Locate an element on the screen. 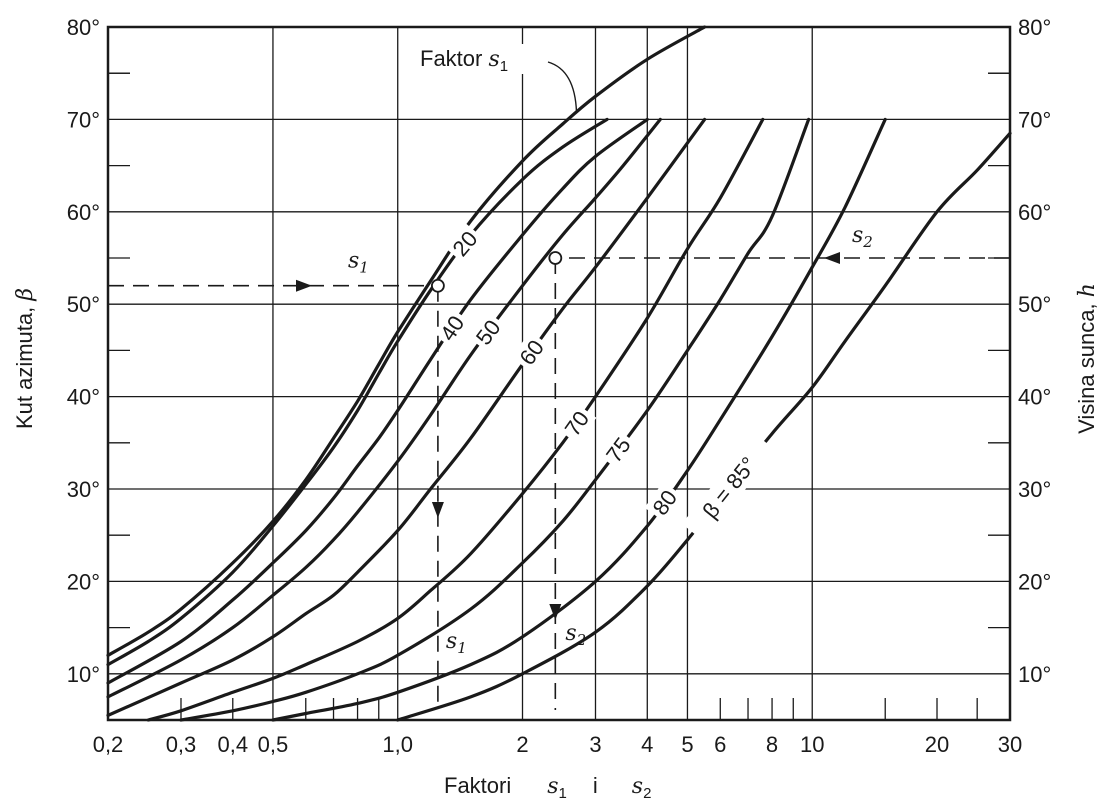 The width and height of the screenshot is (1113, 803). y-right-tick-label-30: 30° is located at coordinates (1034, 489).